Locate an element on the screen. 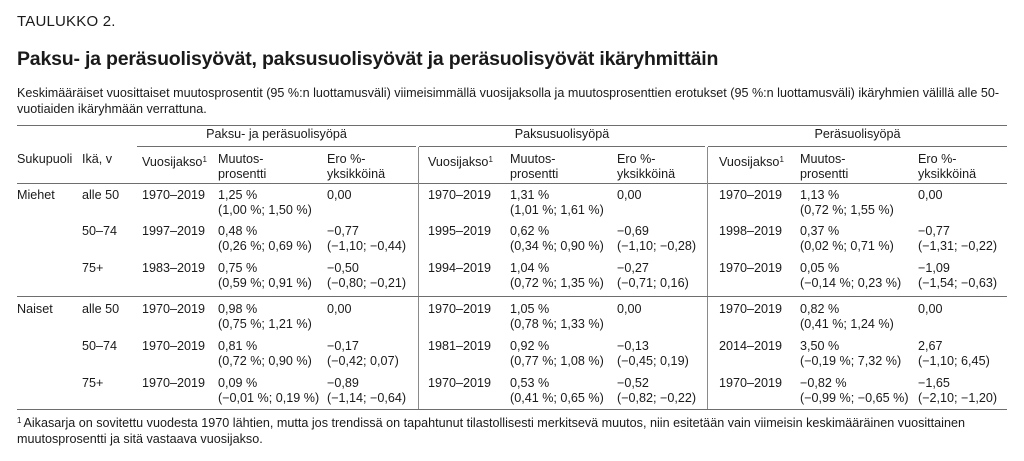 The image size is (1024, 461). cell-change: 1,31 % is located at coordinates (530, 195).